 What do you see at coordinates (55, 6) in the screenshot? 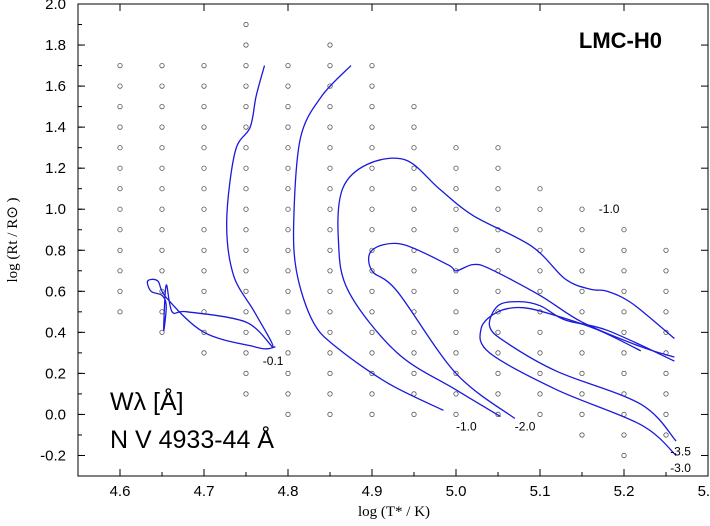
I see `y-tick-label: 2.0` at bounding box center [55, 6].